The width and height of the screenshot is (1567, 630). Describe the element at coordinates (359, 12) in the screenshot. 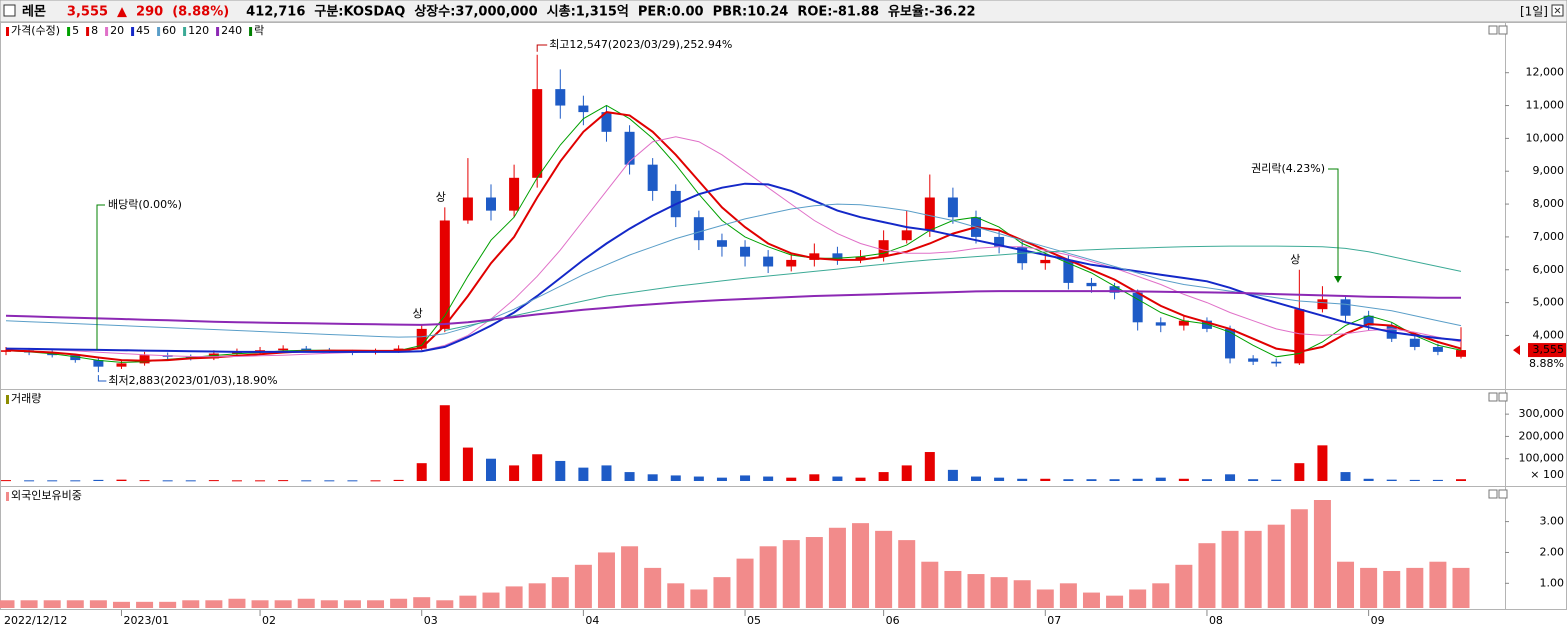

I see `header-field: 구분:KOSDAQ` at that location.